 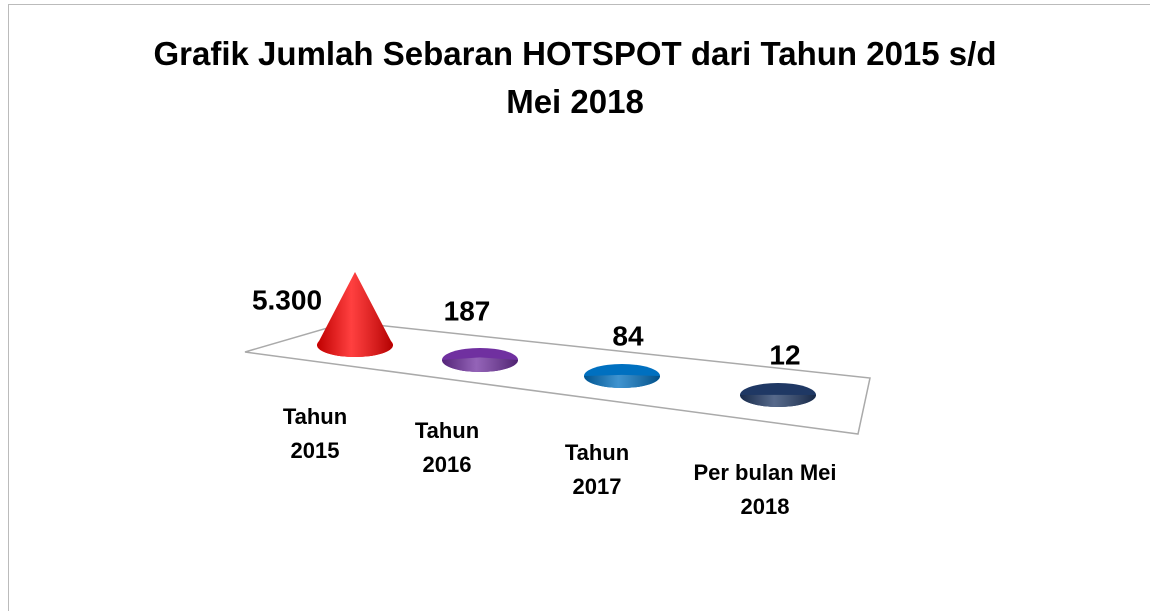 I want to click on category-label: Per bulan Mei 2018, so click(x=765, y=489).